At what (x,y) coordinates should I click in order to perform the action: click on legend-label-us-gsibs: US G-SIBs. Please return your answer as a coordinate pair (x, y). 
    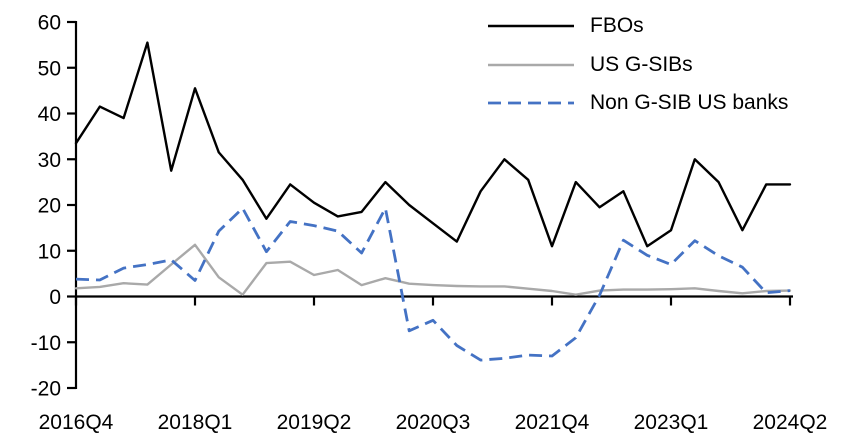
    Looking at the image, I should click on (641, 64).